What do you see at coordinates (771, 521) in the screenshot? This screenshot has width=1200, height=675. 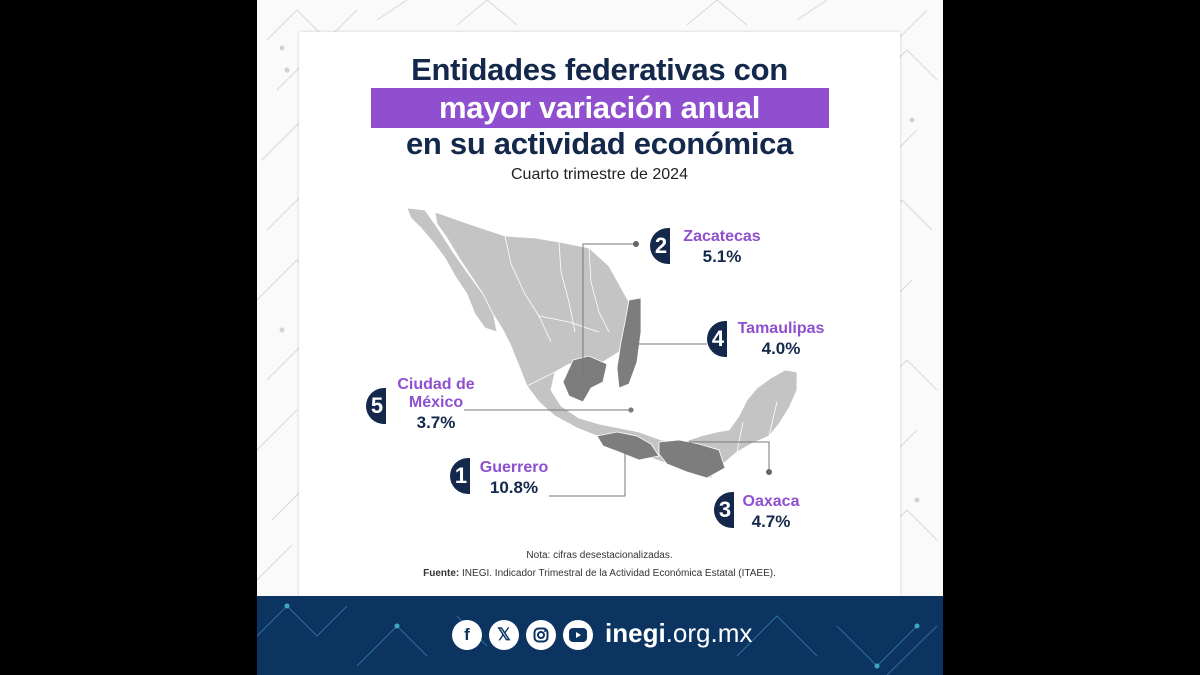 I see `state-value: 4.7%` at bounding box center [771, 521].